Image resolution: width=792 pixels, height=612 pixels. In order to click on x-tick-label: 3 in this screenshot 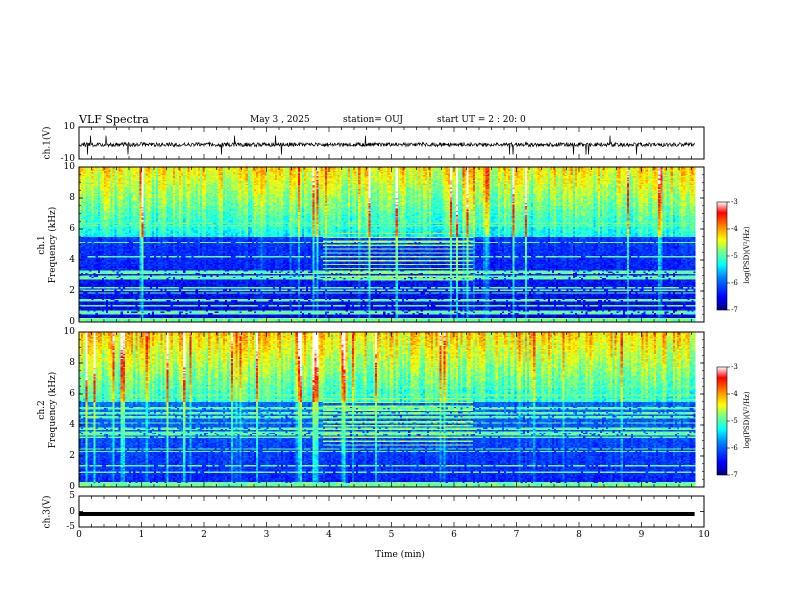, I will do `click(266, 535)`.